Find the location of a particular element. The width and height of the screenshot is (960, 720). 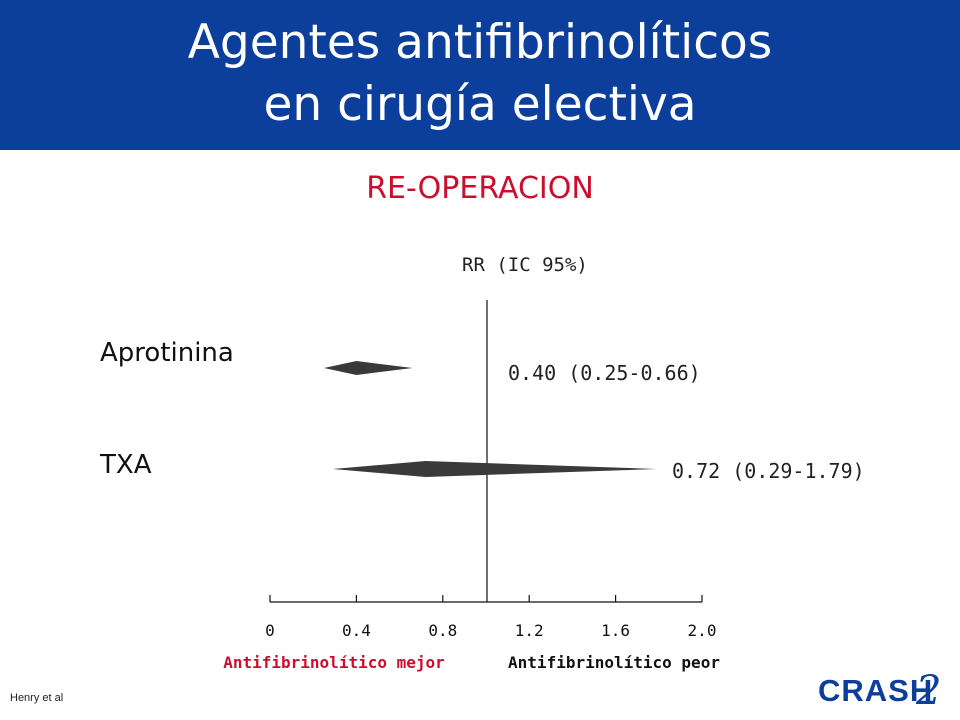

logo-numeral: 2 is located at coordinates (928, 691).